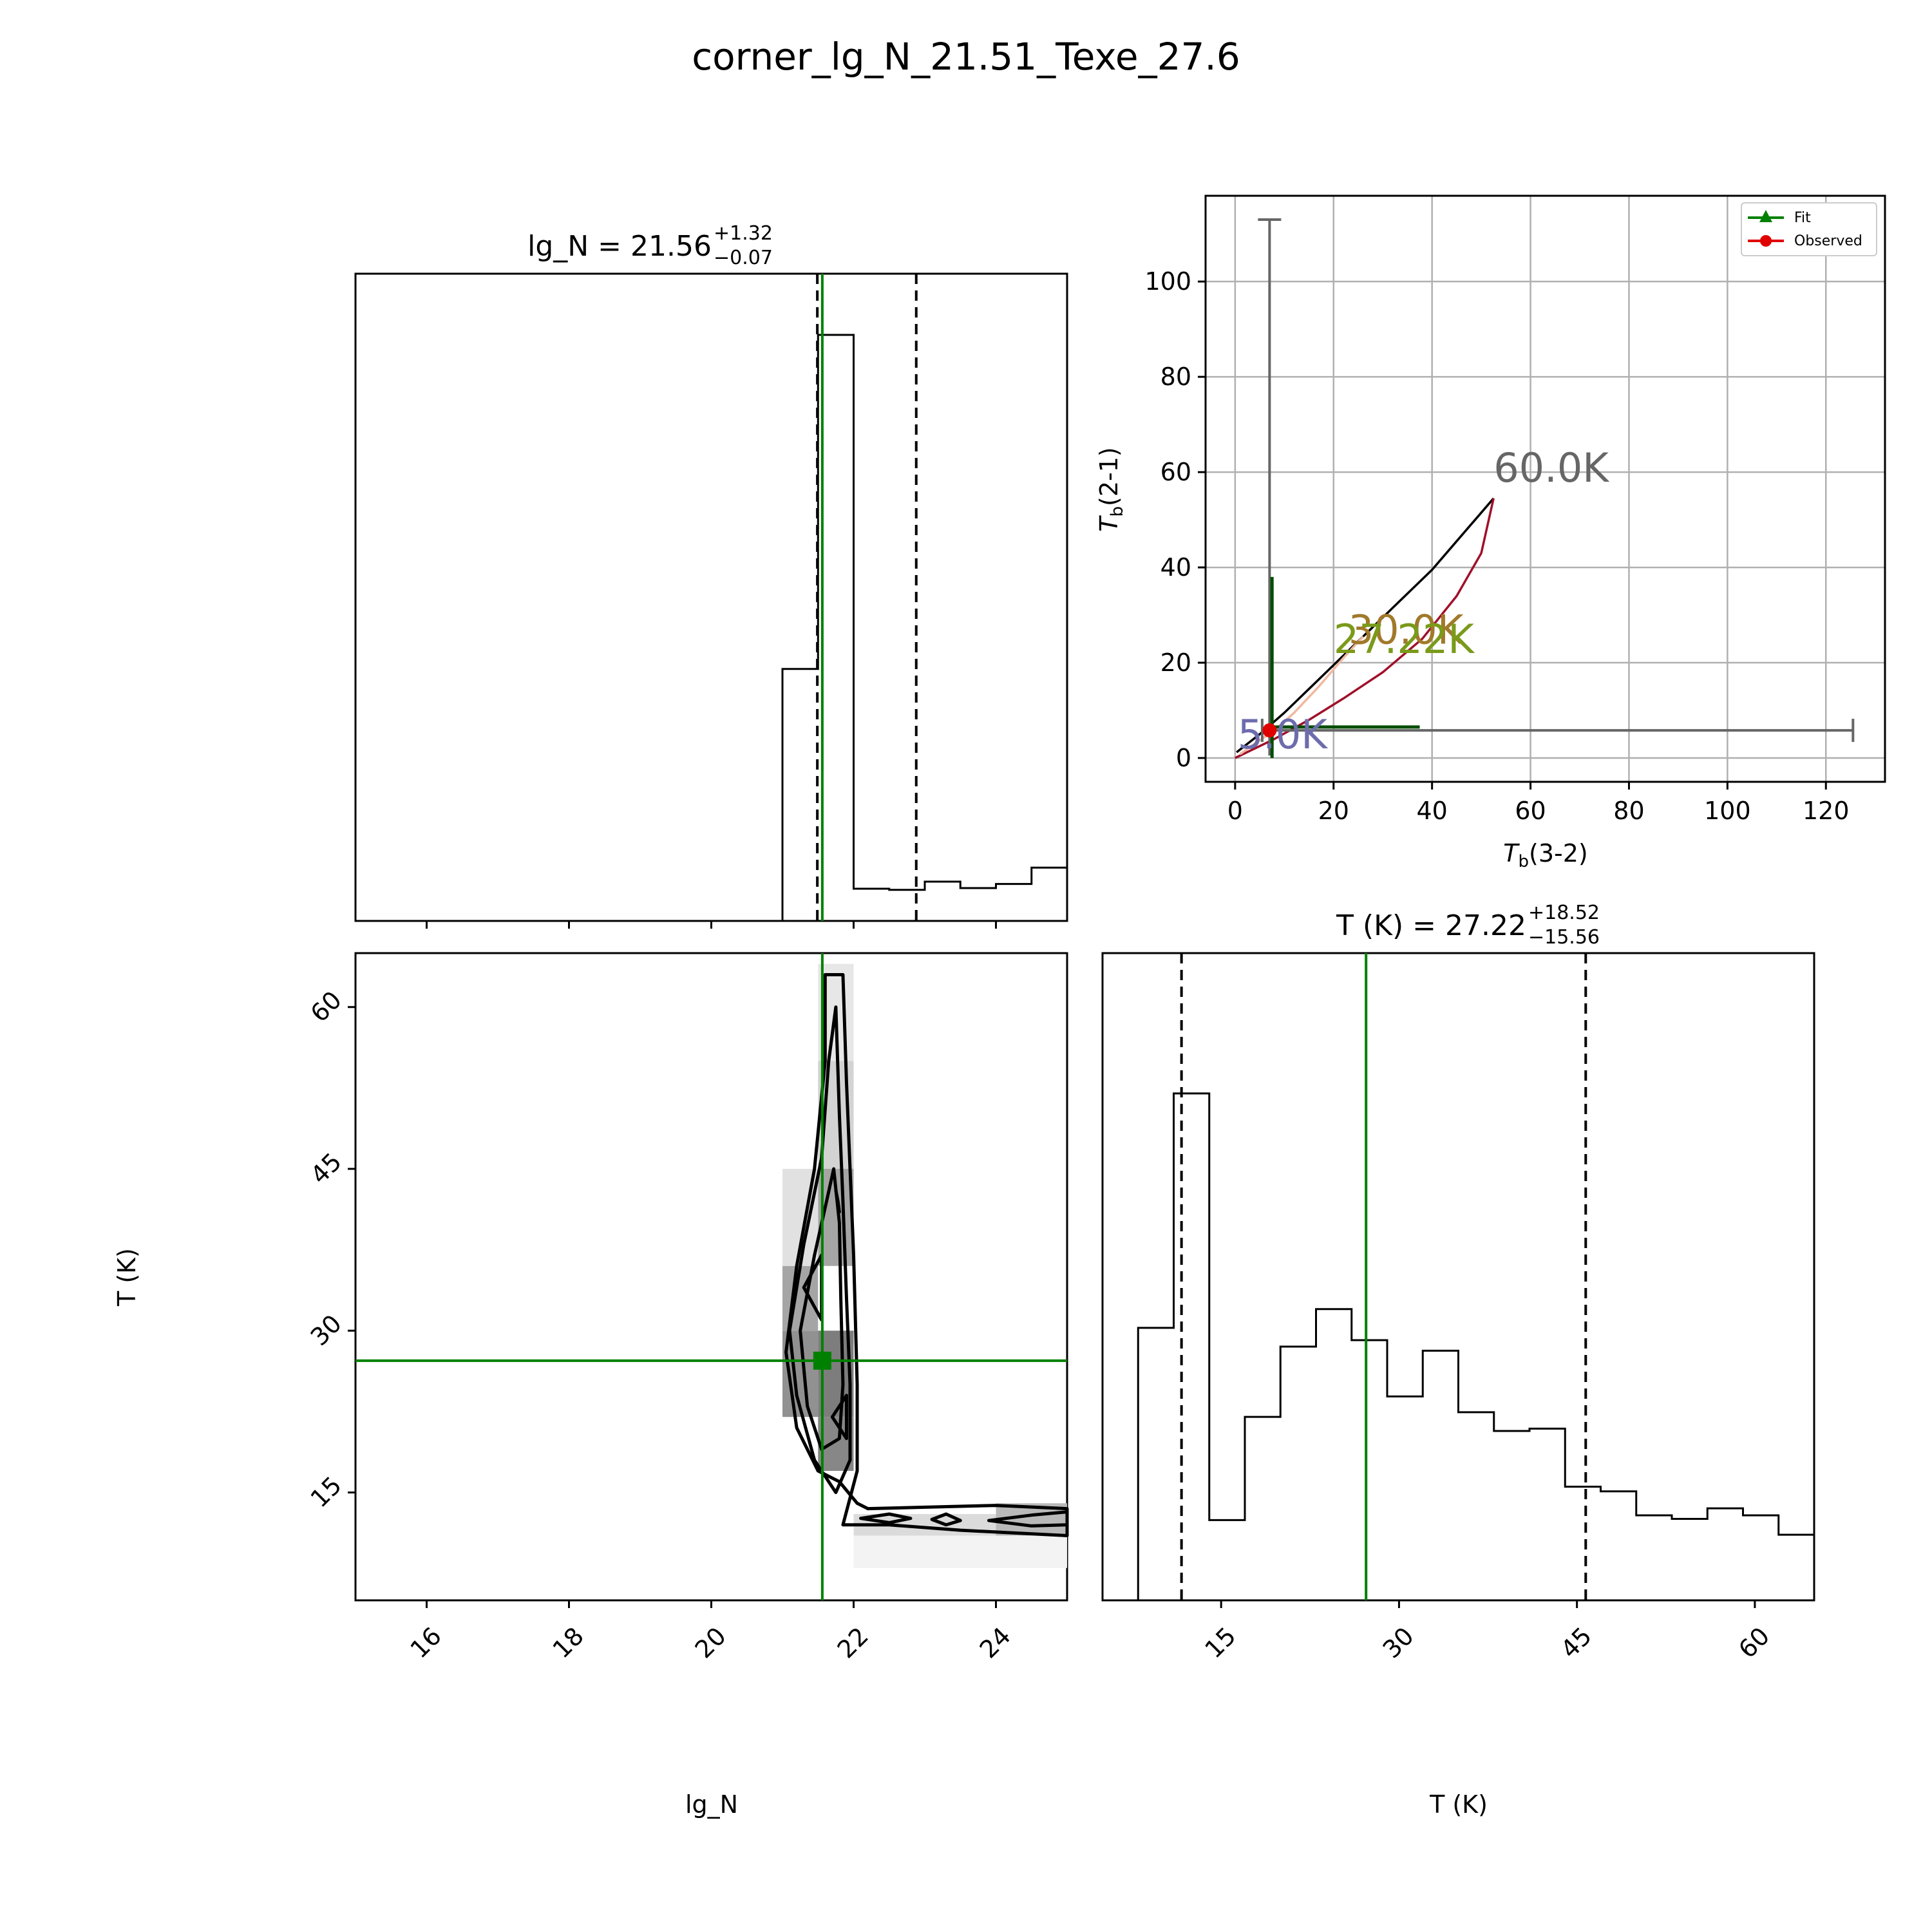  Describe the element at coordinates (1111, 489) in the screenshot. I see `diagram-ylabel: Tb(2-1)` at that location.